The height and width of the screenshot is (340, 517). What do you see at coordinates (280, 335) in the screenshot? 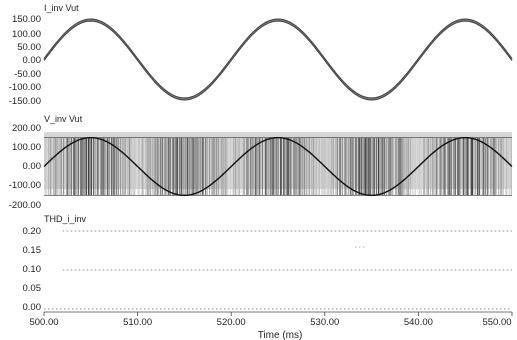
I see `x-axis-label: Time (ms)` at bounding box center [280, 335].